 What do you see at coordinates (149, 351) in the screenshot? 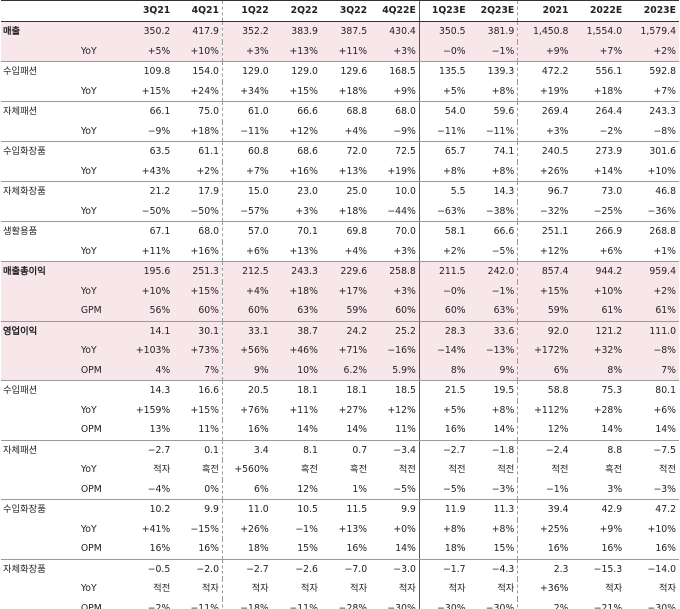
I see `value-cell: +103%` at bounding box center [149, 351].